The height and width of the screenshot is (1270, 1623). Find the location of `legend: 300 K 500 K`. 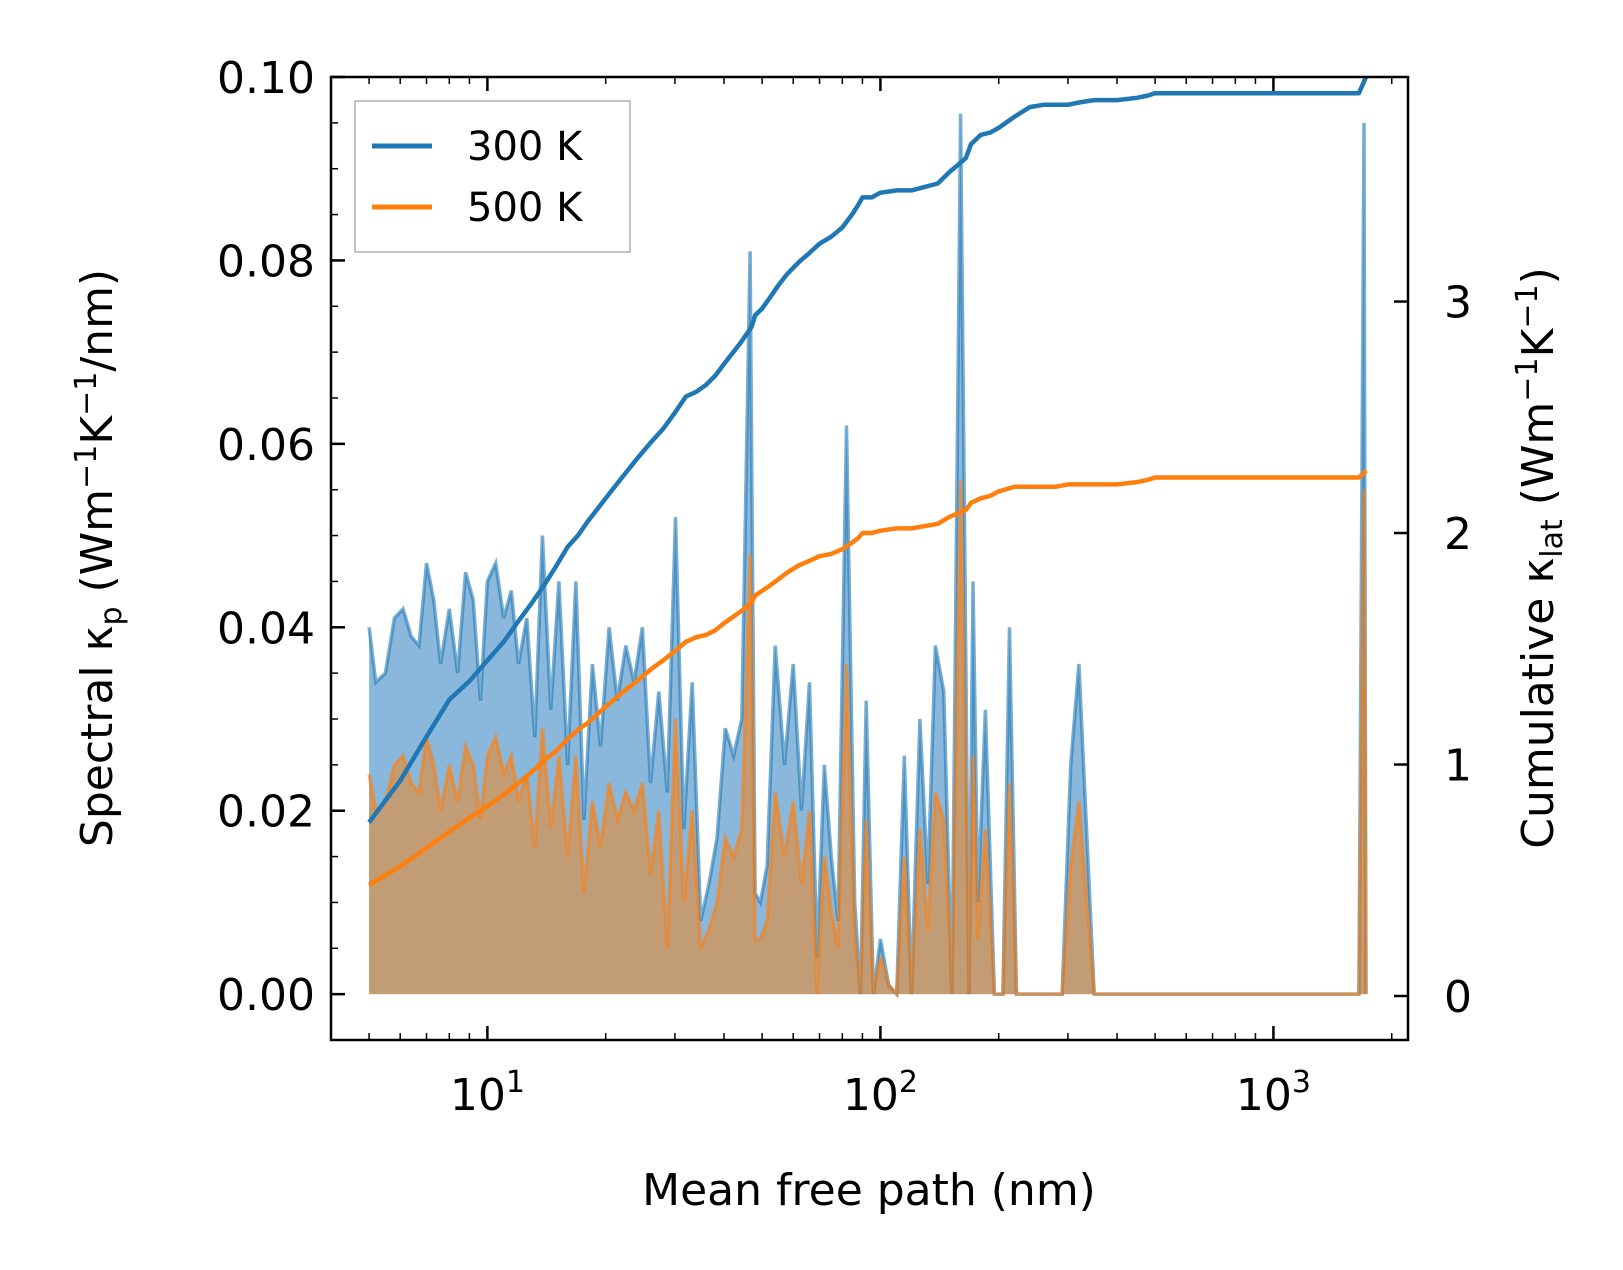

legend: 300 K 500 K is located at coordinates (492, 176).